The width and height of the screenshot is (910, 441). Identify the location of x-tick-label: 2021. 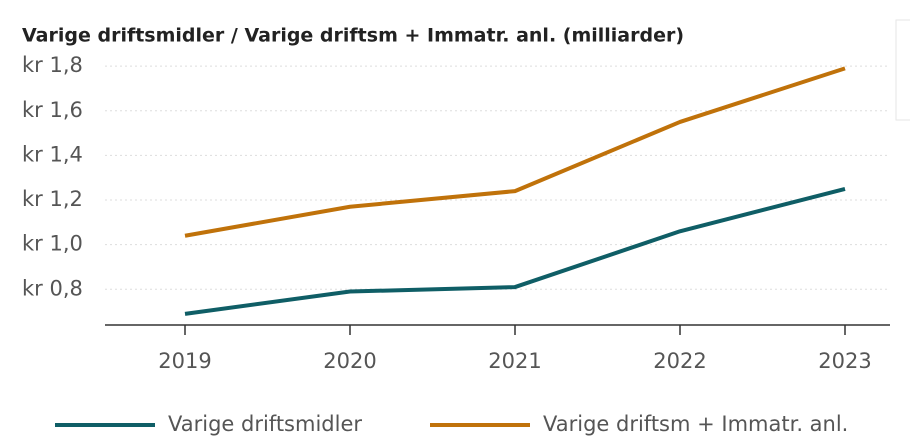
(514, 361).